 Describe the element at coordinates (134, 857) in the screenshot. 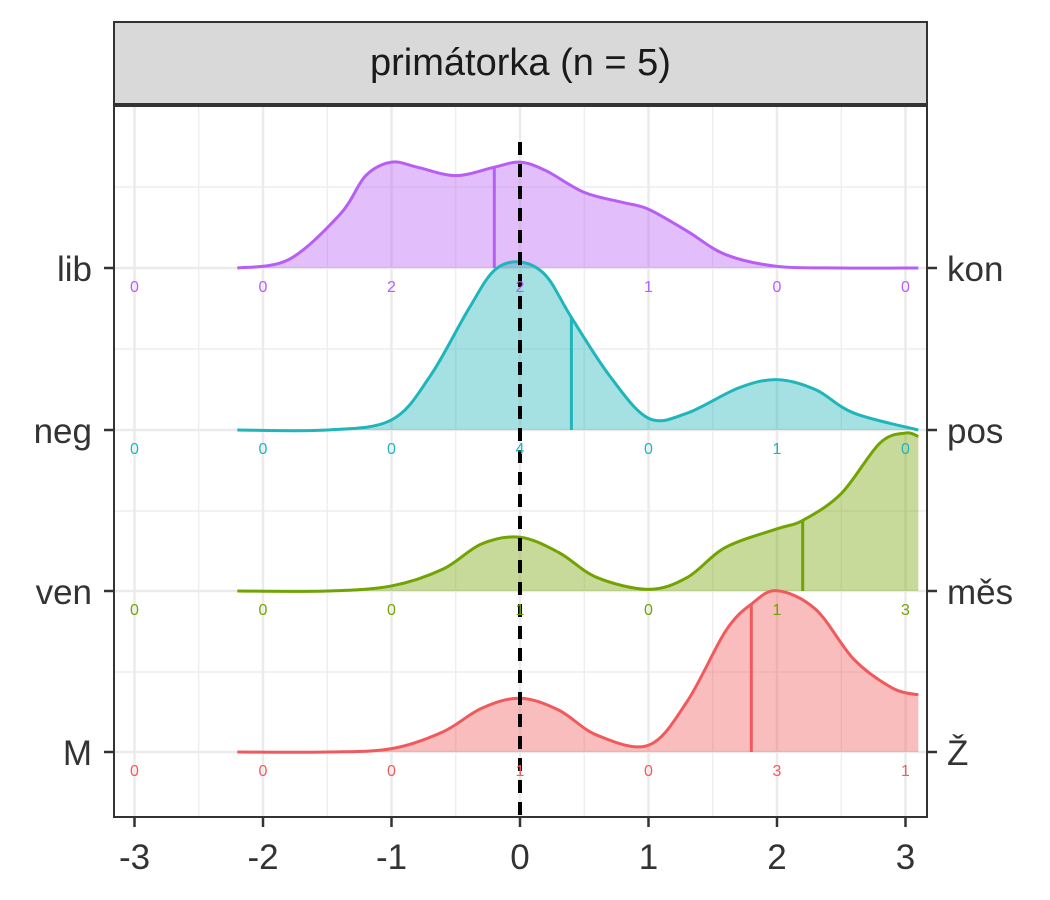

I see `x-tick-label: -3` at that location.